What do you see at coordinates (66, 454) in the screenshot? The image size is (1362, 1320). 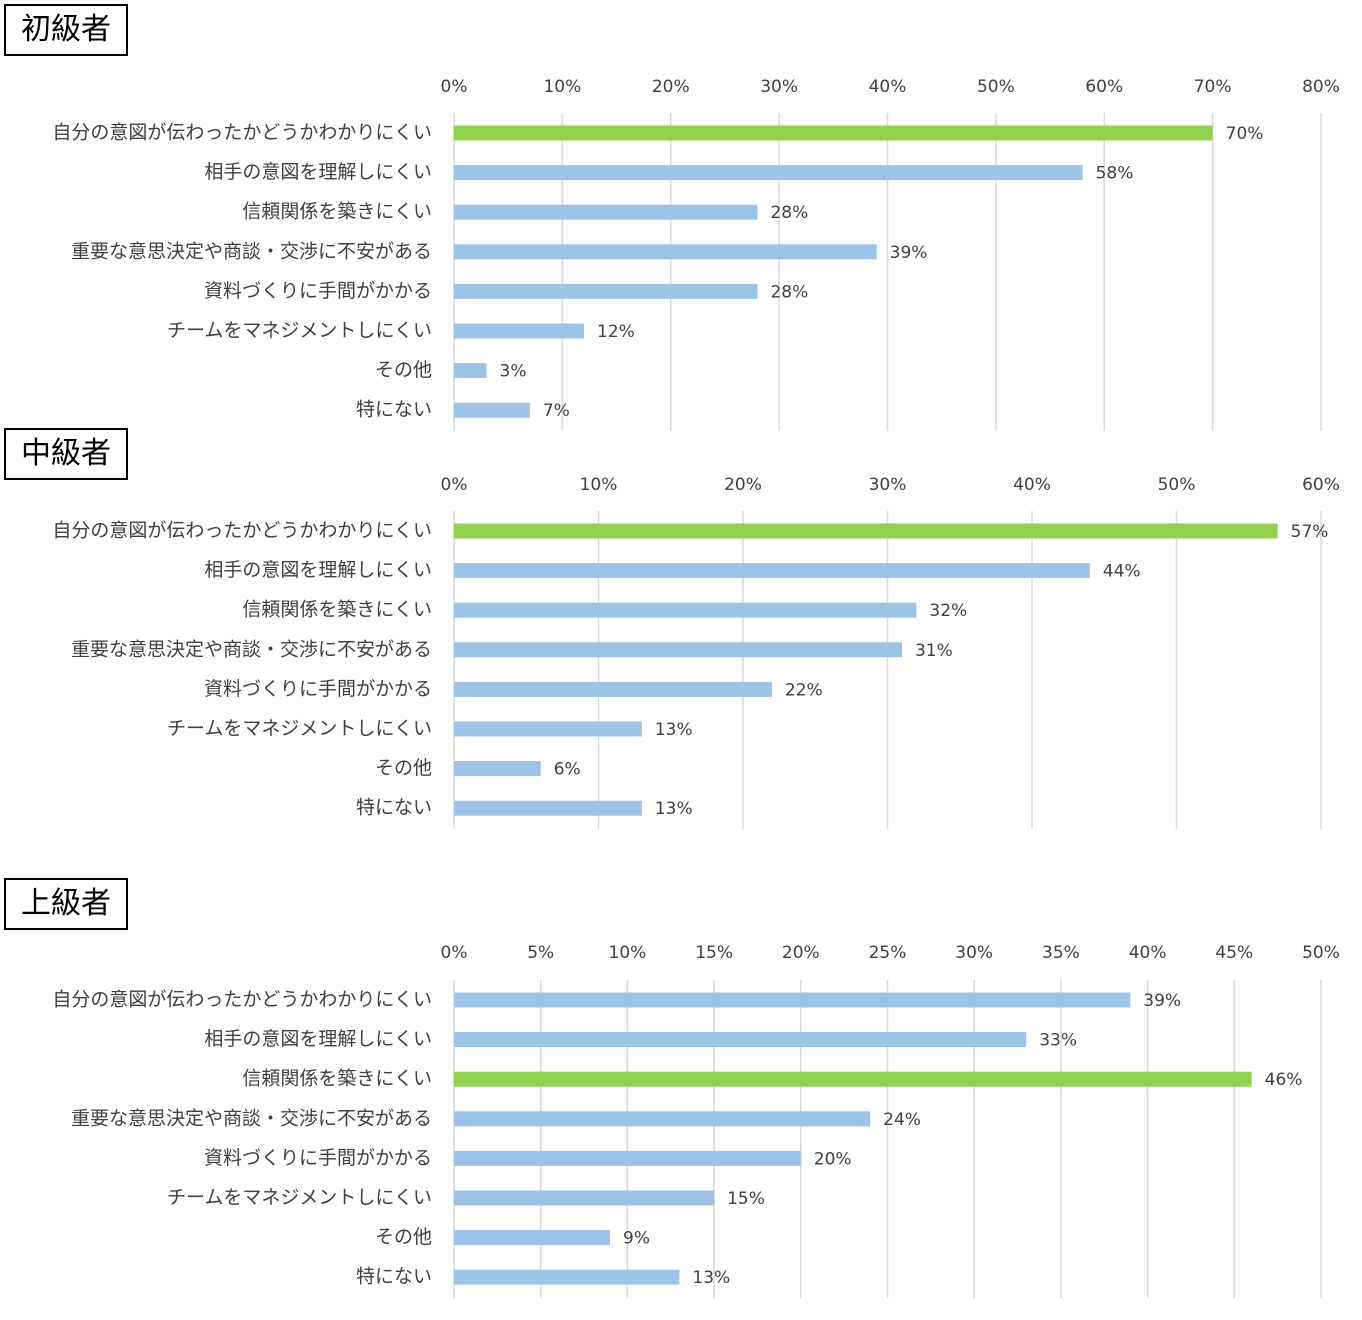 I see `chart-title-intermediate: 中級者` at bounding box center [66, 454].